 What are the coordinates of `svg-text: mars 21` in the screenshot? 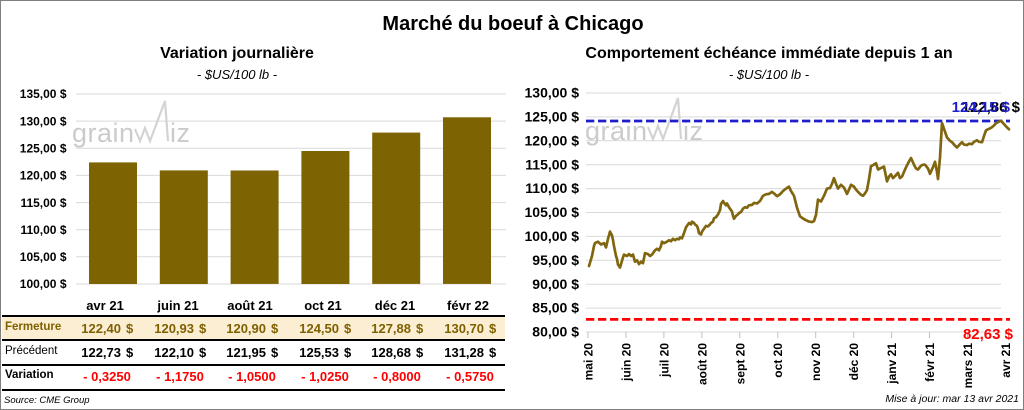 It's located at (968, 366).